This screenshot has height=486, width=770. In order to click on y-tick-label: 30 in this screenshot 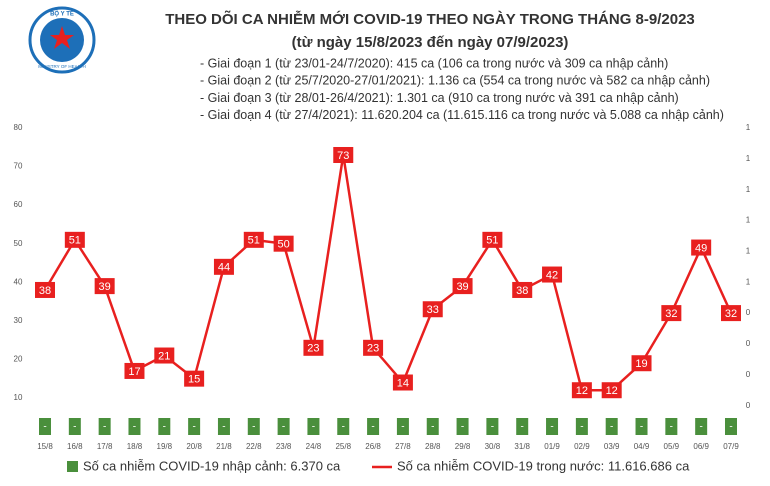, I will do `click(18, 320)`.